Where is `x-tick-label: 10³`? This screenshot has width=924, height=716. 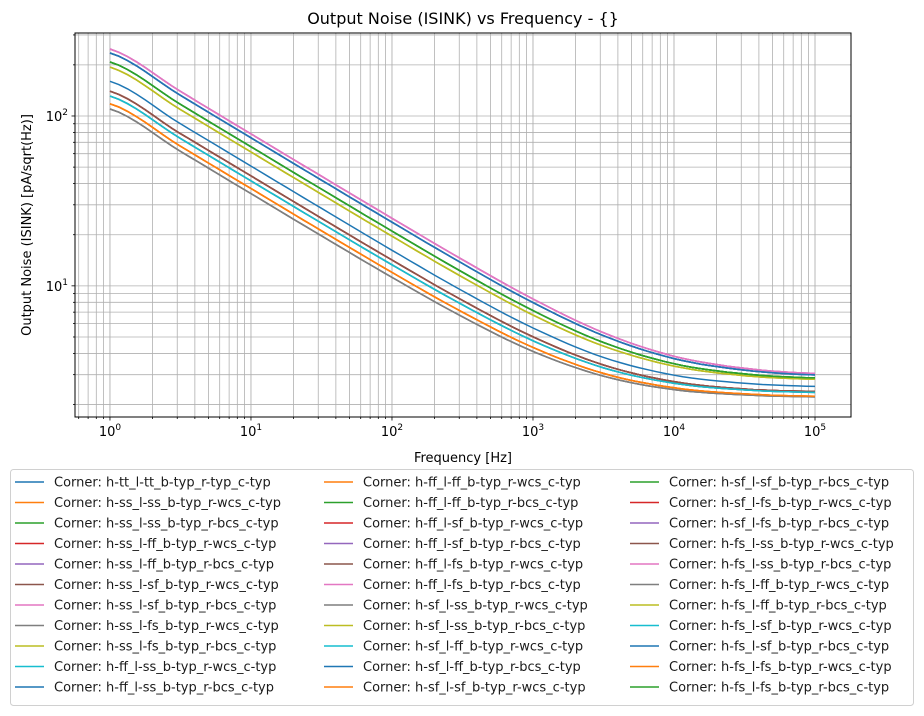
x-tick-label: 10³ is located at coordinates (533, 431).